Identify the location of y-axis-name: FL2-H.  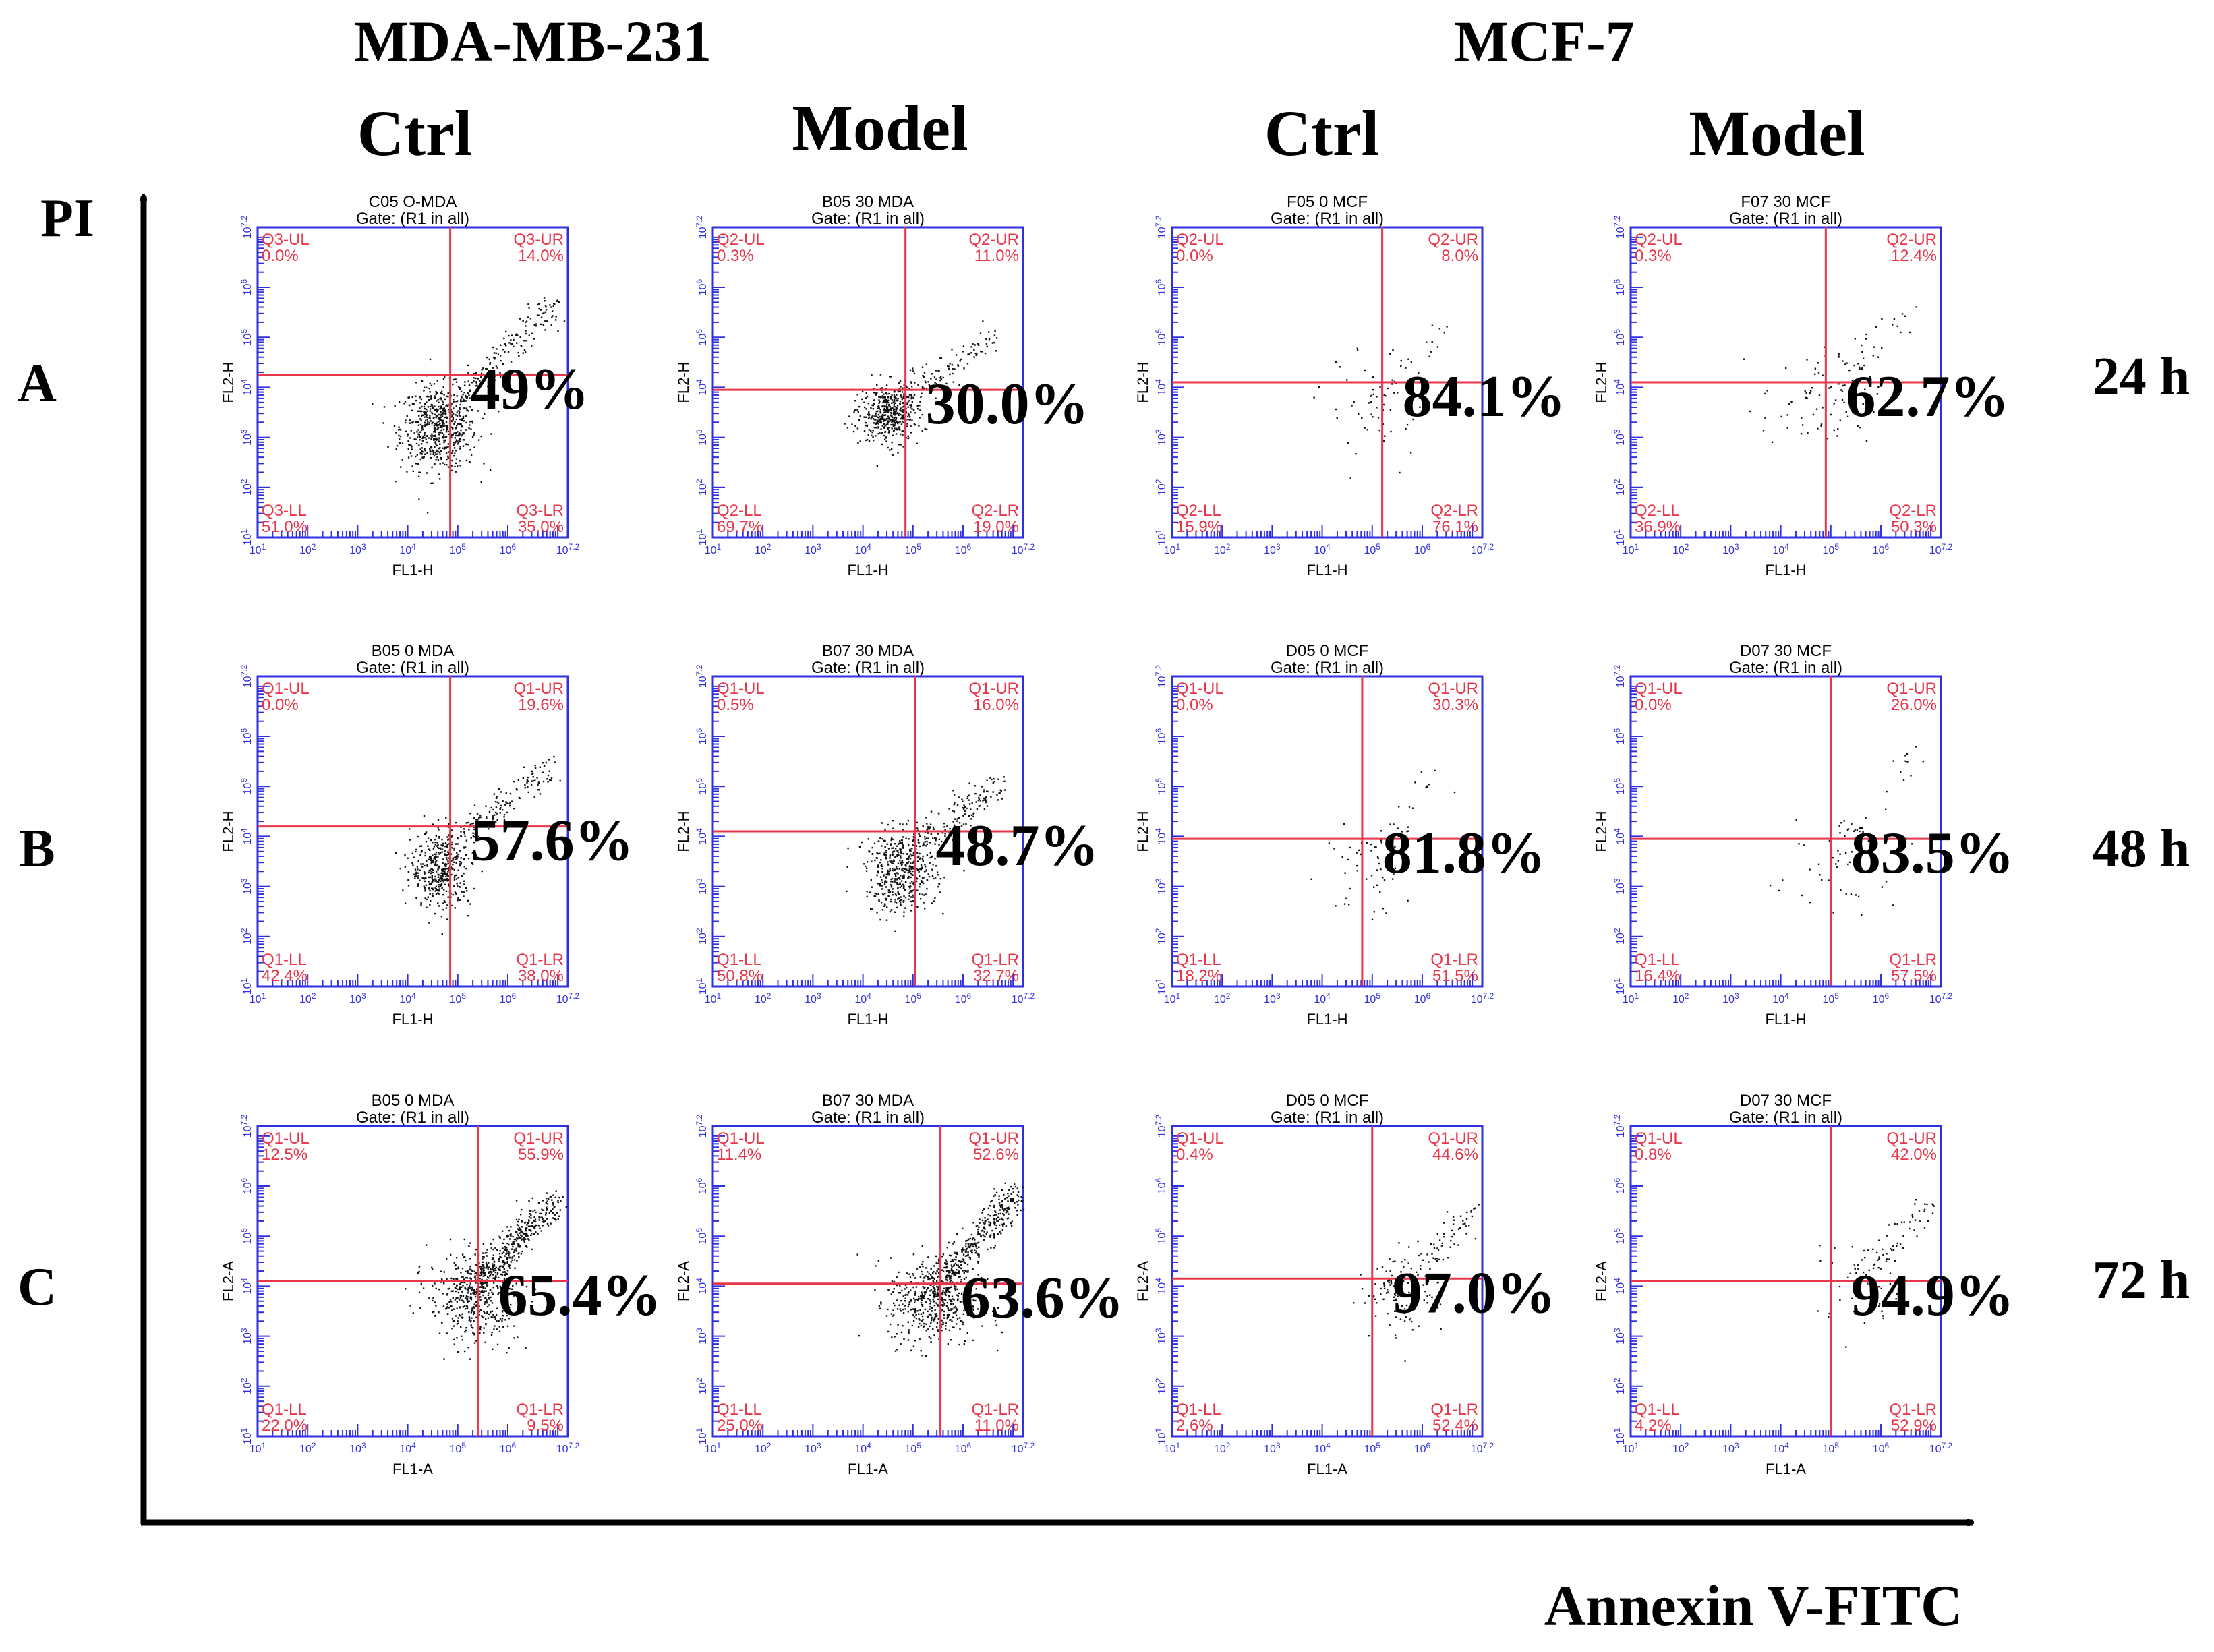
(684, 382).